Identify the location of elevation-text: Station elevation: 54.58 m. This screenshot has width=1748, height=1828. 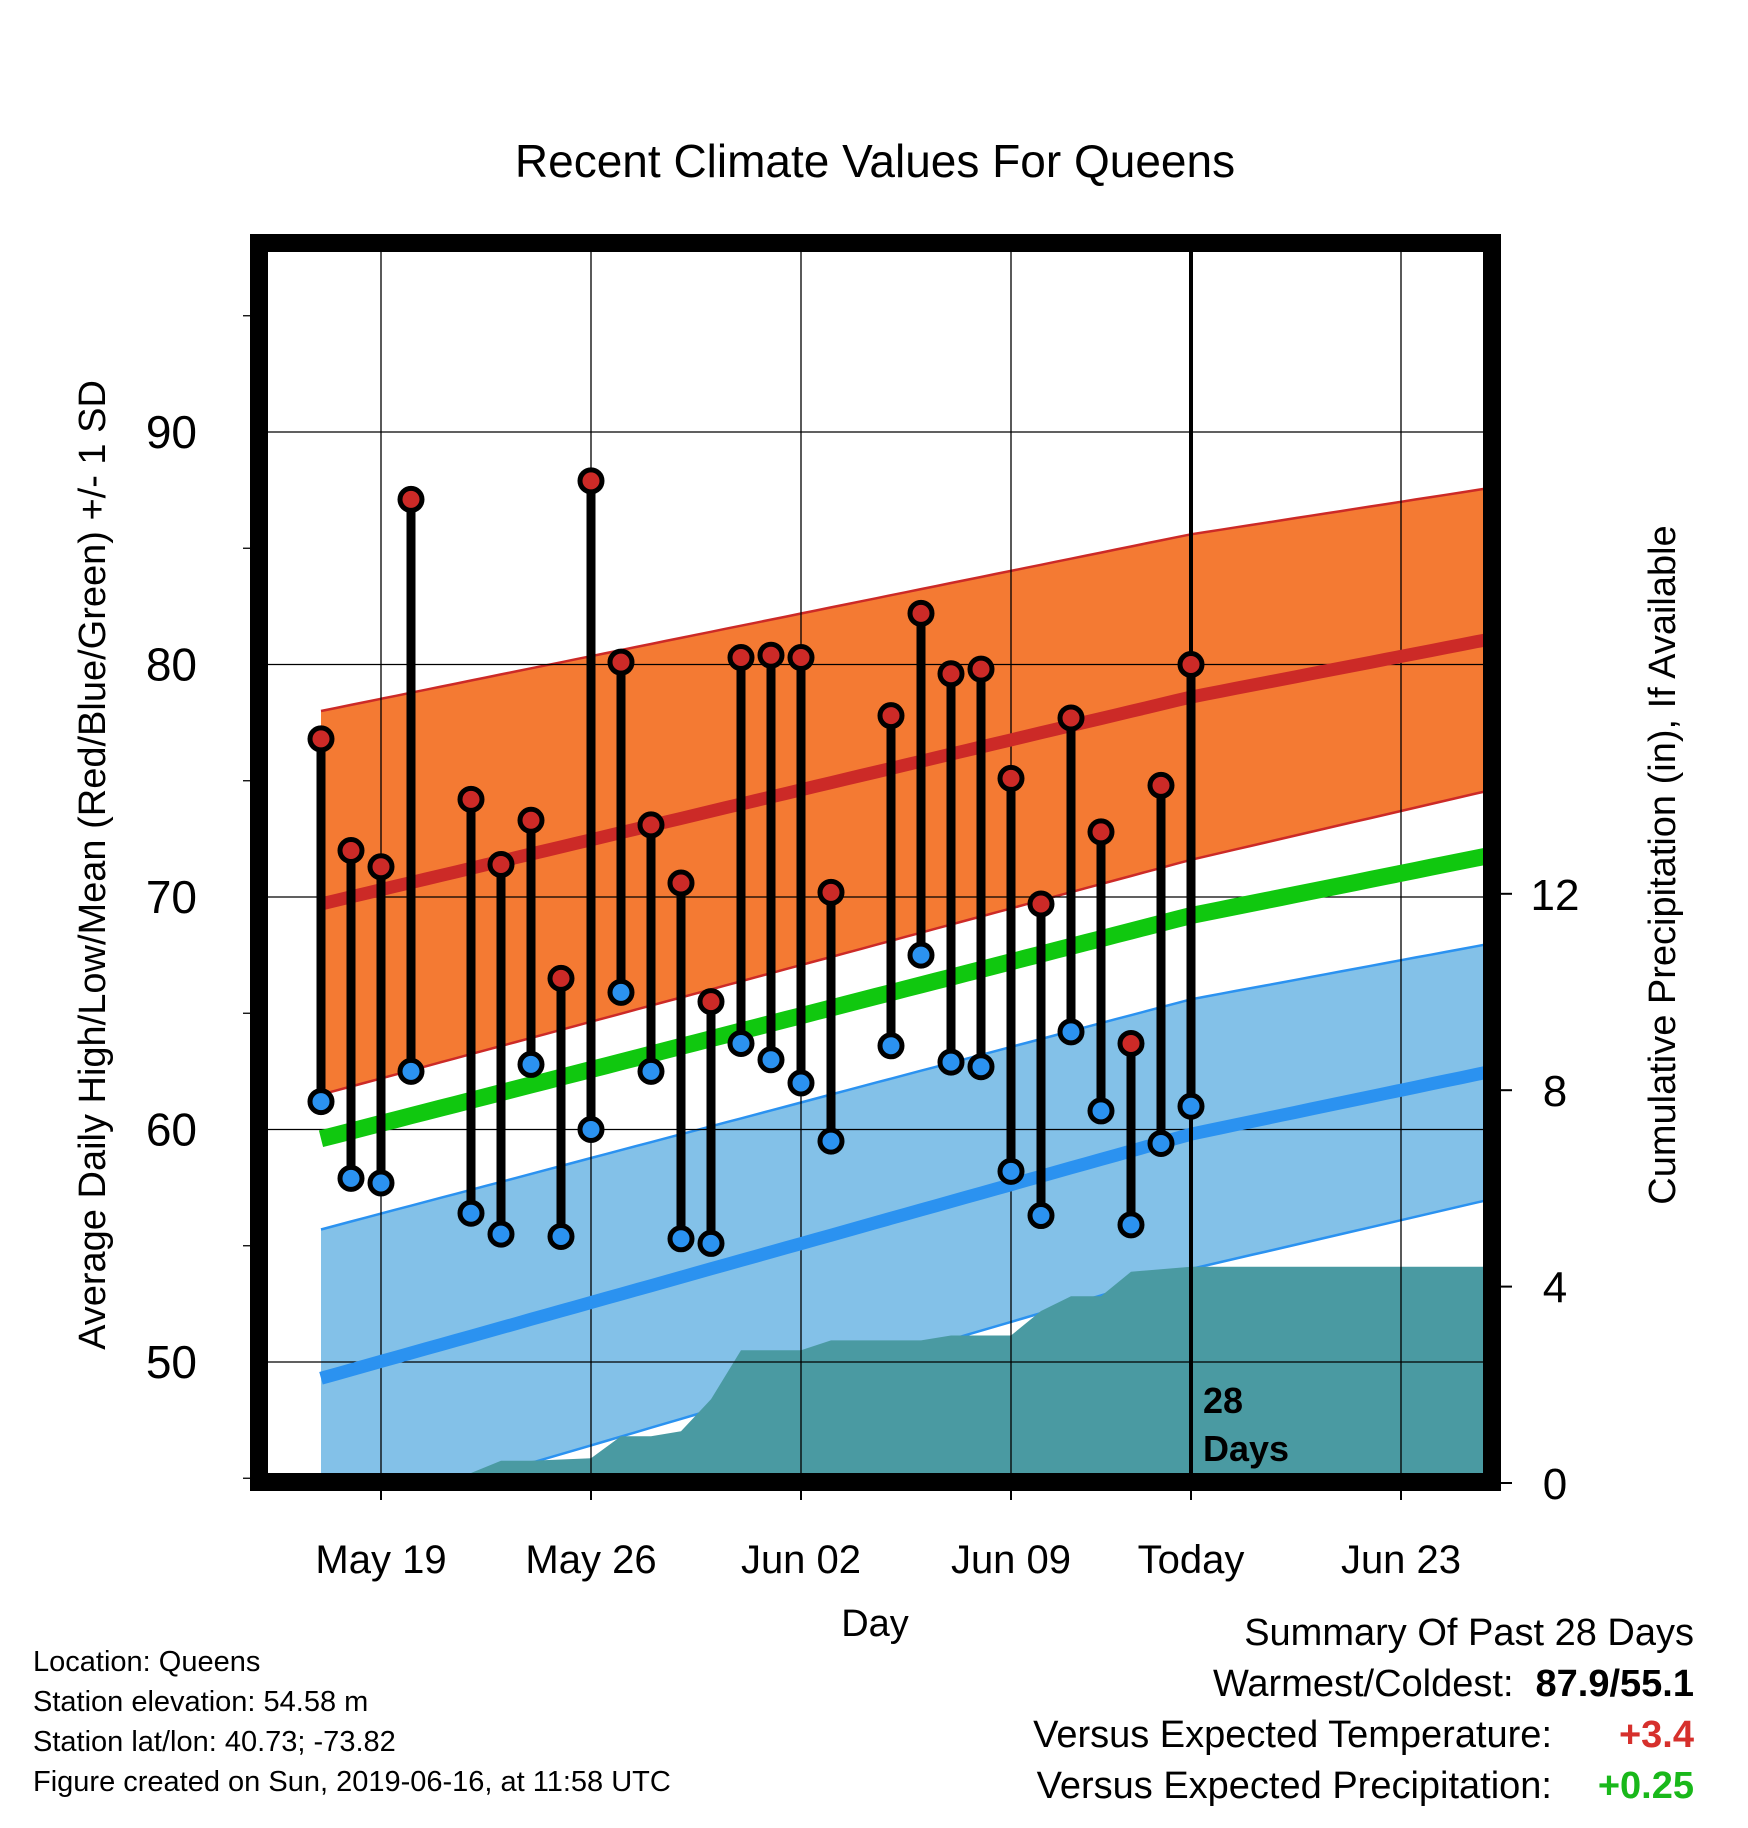
(201, 1702).